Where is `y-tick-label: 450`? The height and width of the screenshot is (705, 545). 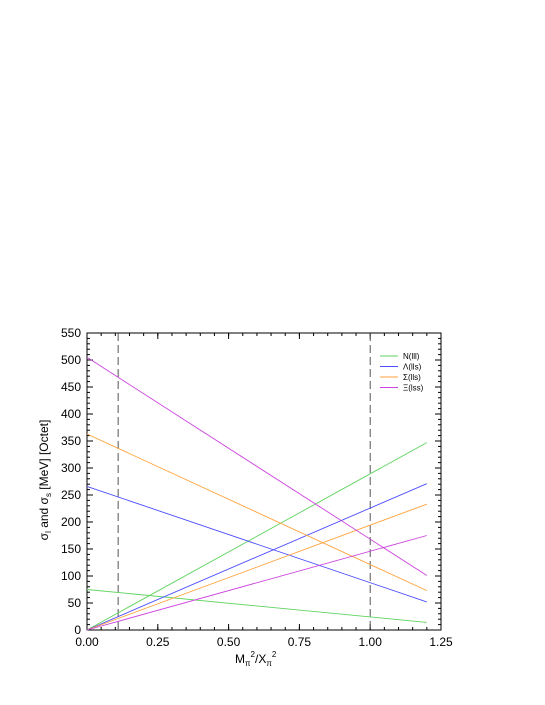
y-tick-label: 450 is located at coordinates (71, 387).